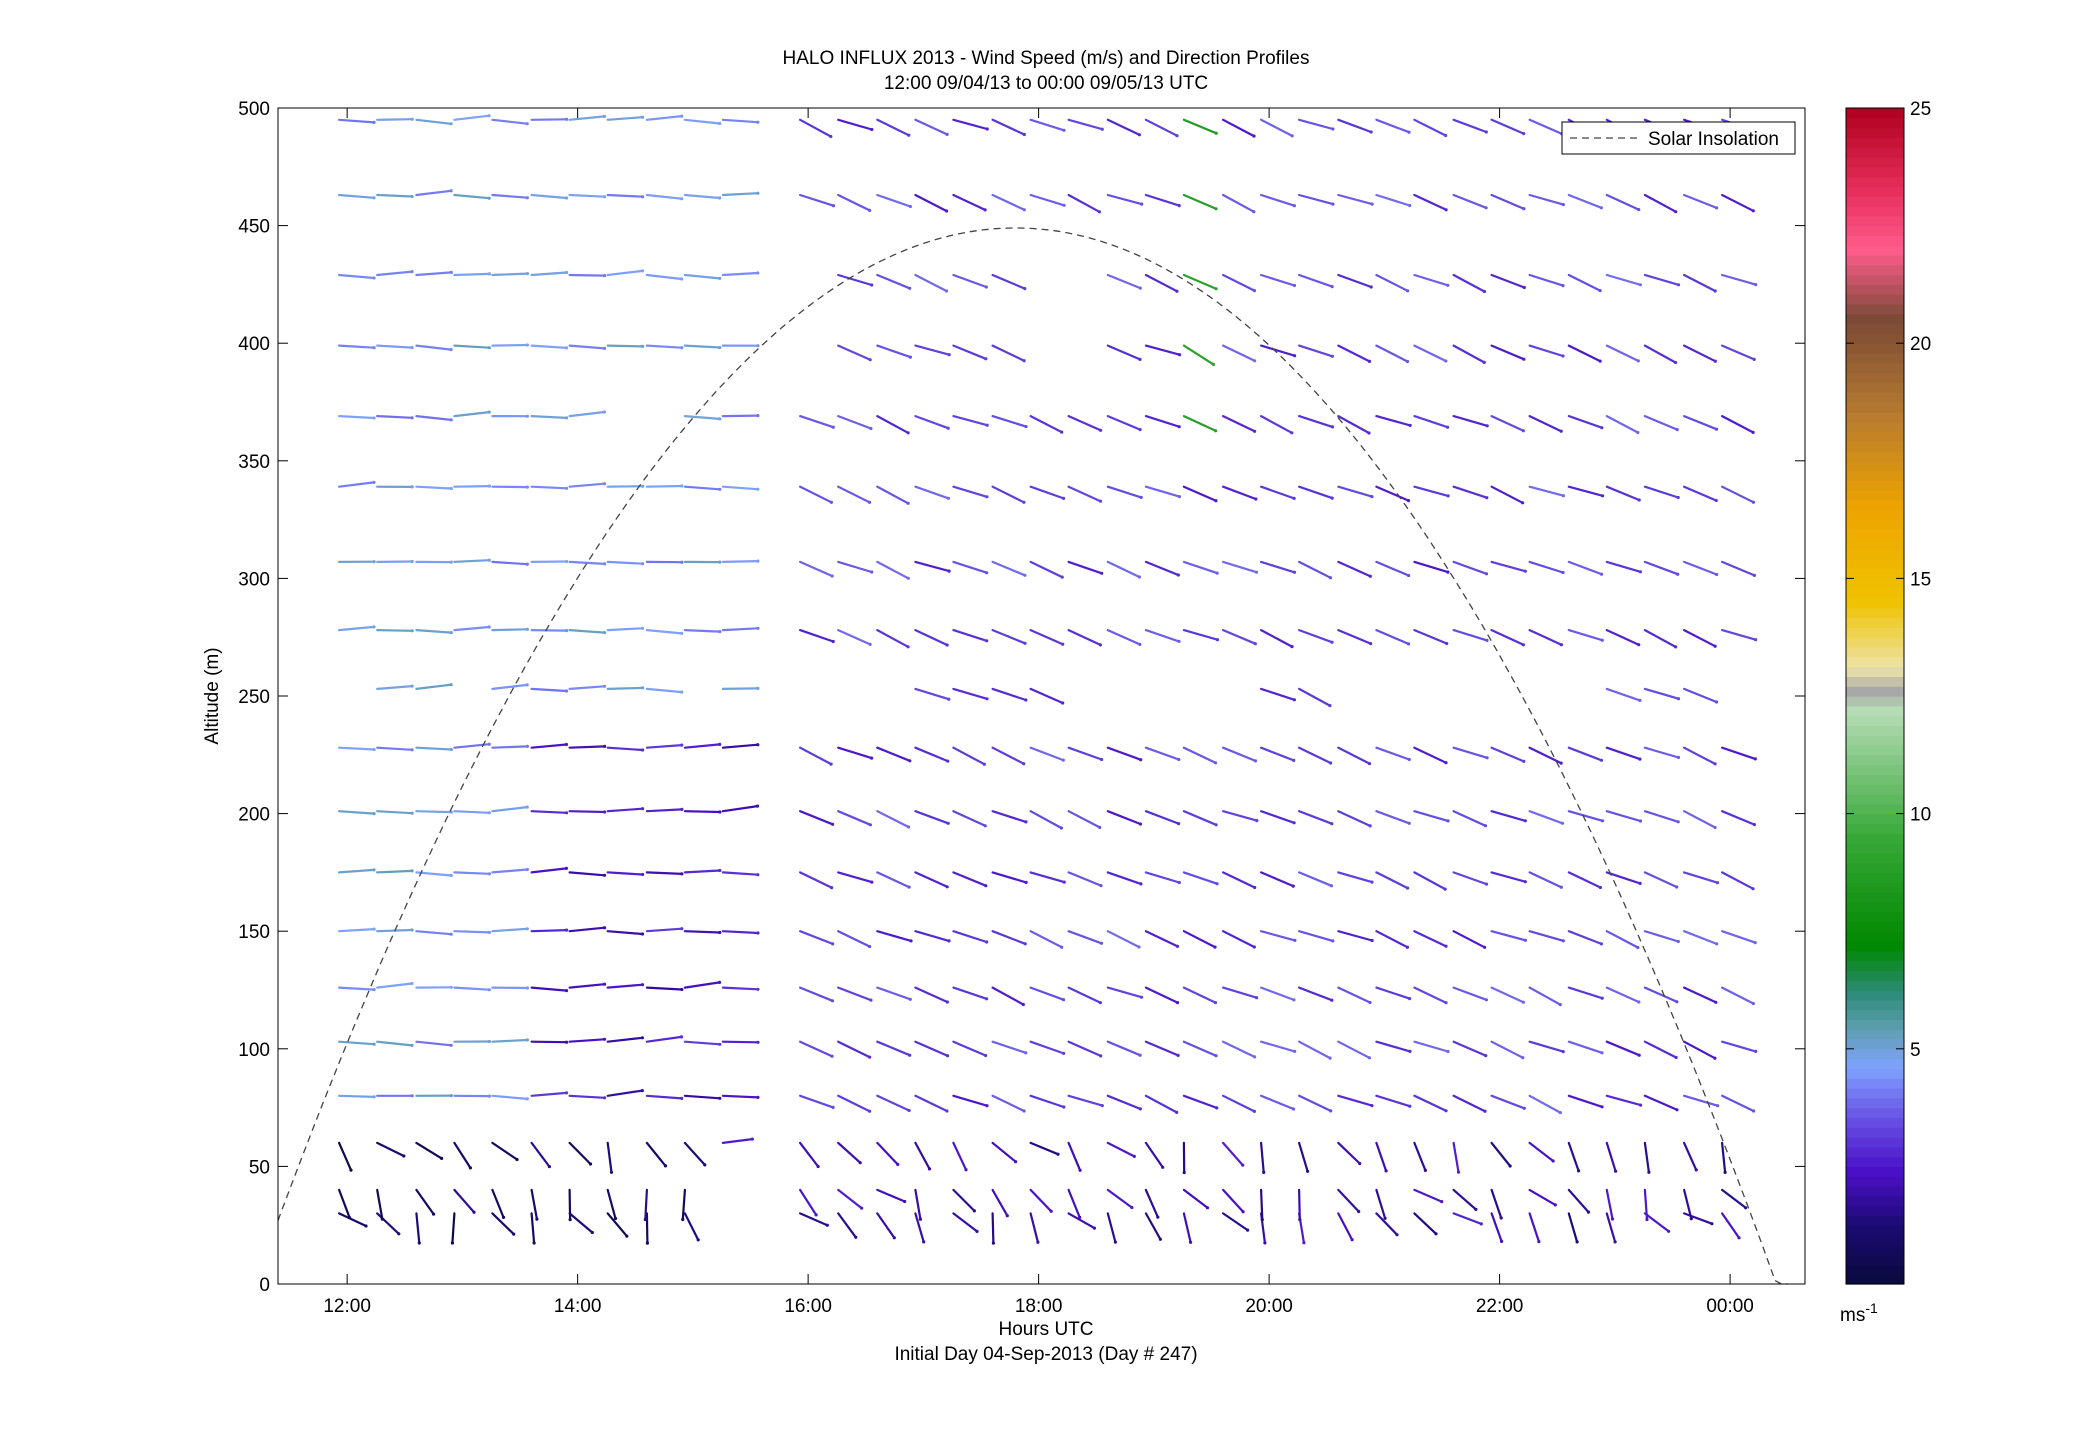 Image resolution: width=2098 pixels, height=1430 pixels. Describe the element at coordinates (808, 1306) in the screenshot. I see `x-tick-label: 16:00` at that location.